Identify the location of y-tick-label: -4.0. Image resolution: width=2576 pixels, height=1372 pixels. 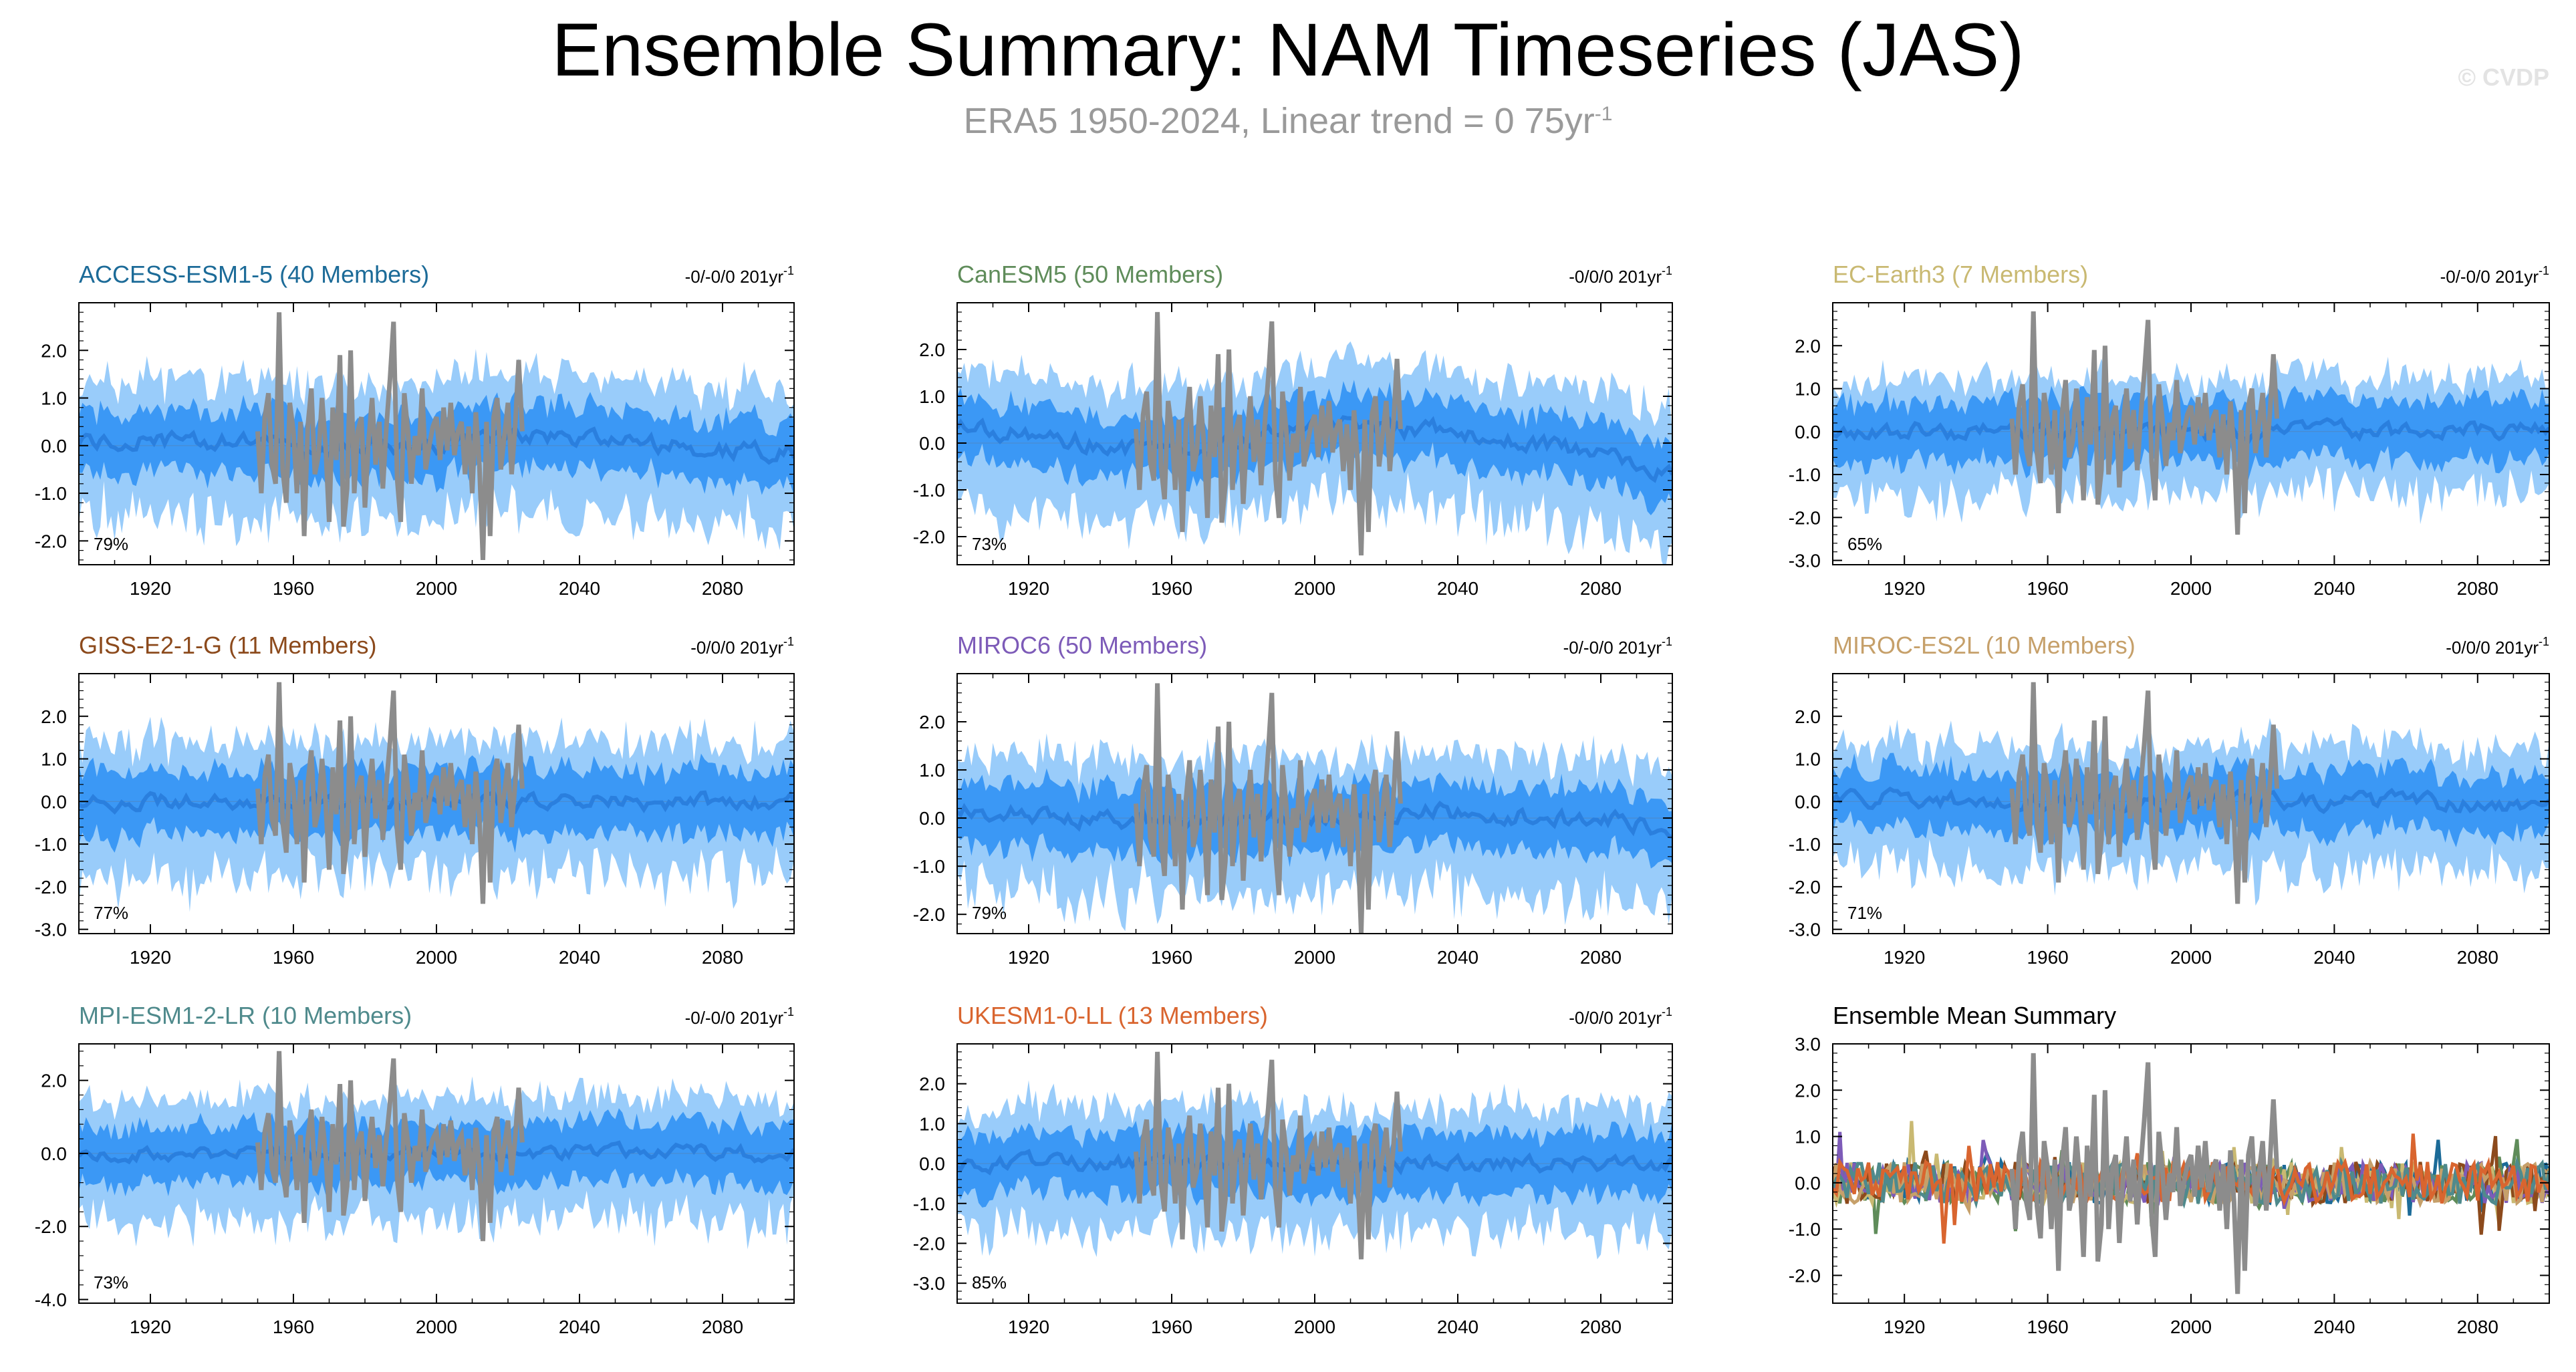
(51, 1300).